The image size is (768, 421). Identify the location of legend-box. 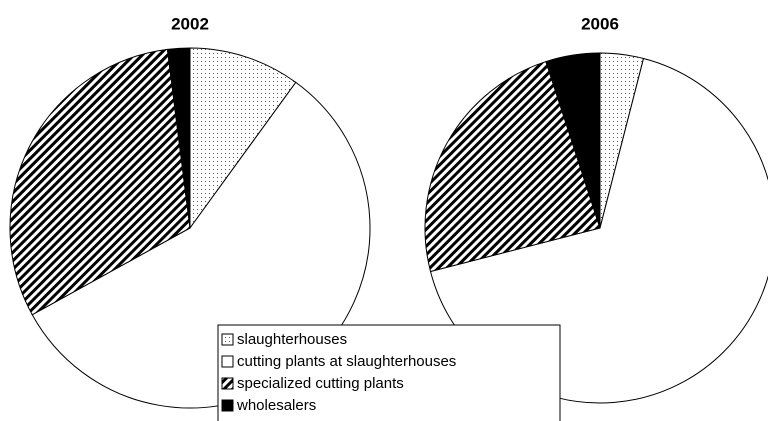
(389, 372).